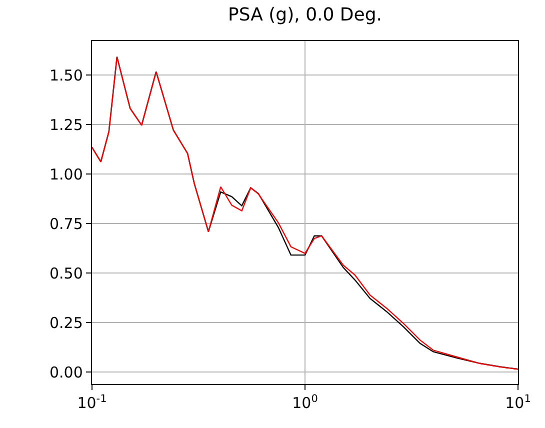  I want to click on y-tick-label: 1.00, so click(66, 174).